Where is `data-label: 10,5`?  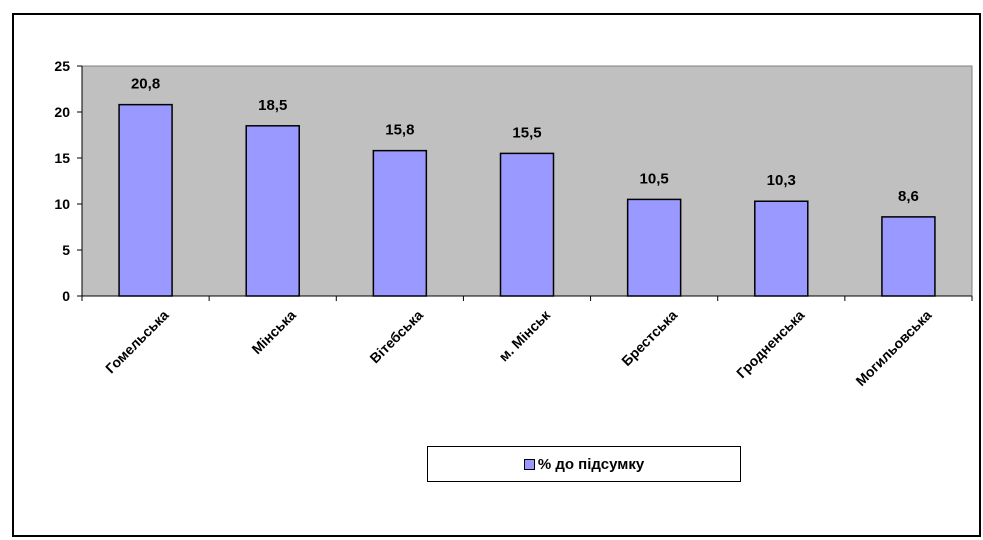 data-label: 10,5 is located at coordinates (654, 178).